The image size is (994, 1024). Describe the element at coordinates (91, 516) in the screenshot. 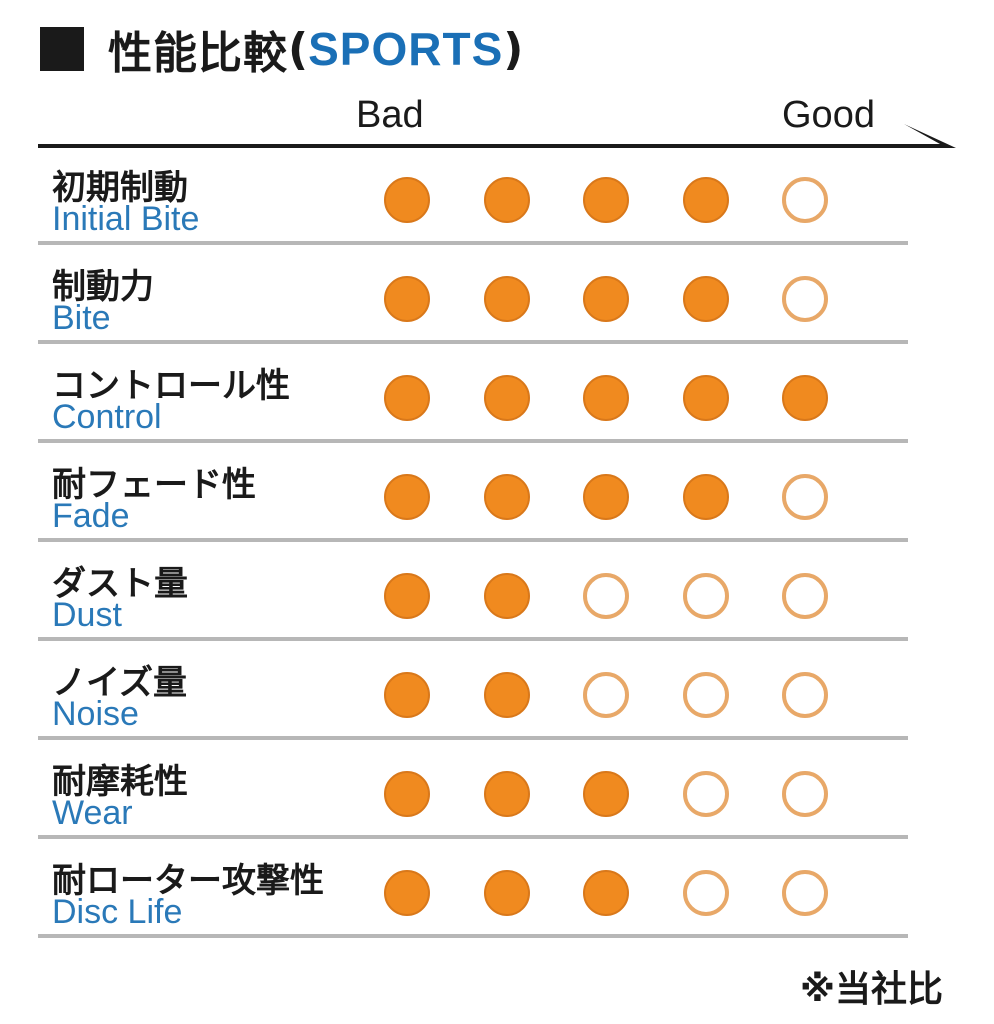

I see `row-label-en: Fade` at that location.